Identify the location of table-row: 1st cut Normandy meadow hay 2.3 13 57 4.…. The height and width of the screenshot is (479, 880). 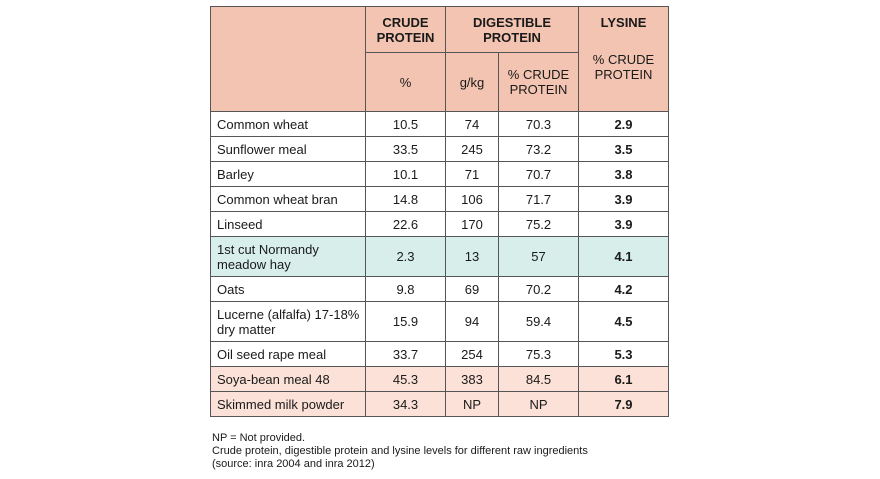
(439, 256).